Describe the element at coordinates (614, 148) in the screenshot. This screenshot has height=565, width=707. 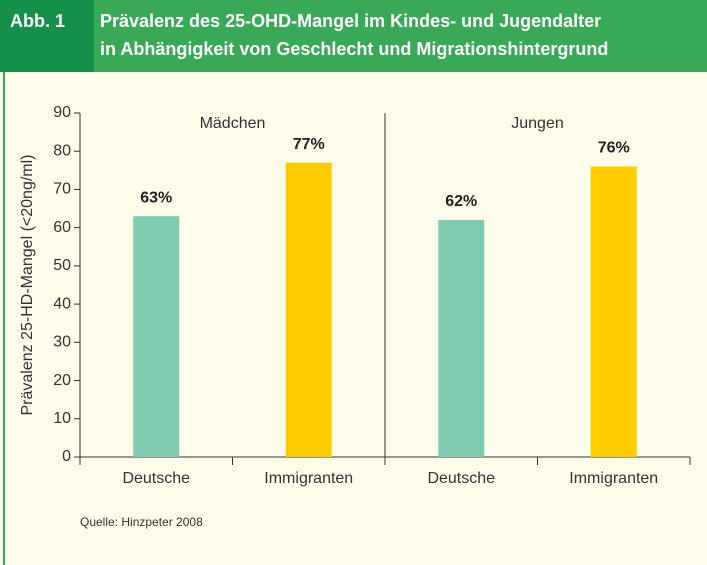
I see `value-label: 76%` at that location.